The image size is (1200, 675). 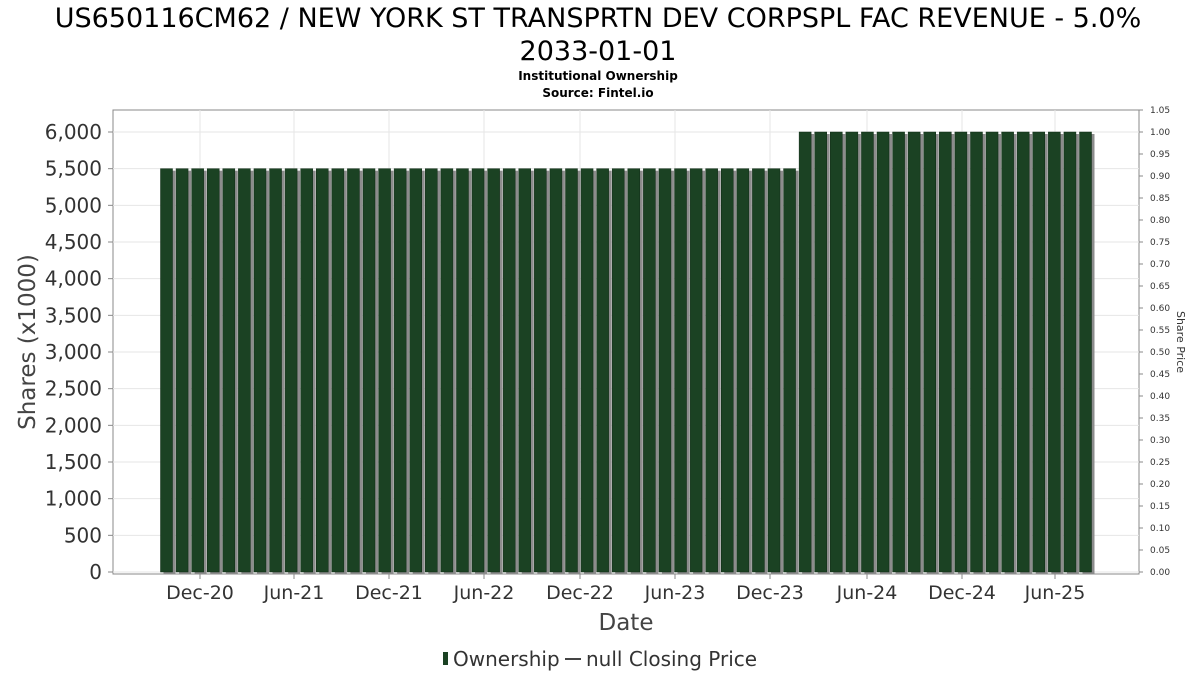 What do you see at coordinates (671, 659) in the screenshot?
I see `legend-price-label: null Closing Price` at bounding box center [671, 659].